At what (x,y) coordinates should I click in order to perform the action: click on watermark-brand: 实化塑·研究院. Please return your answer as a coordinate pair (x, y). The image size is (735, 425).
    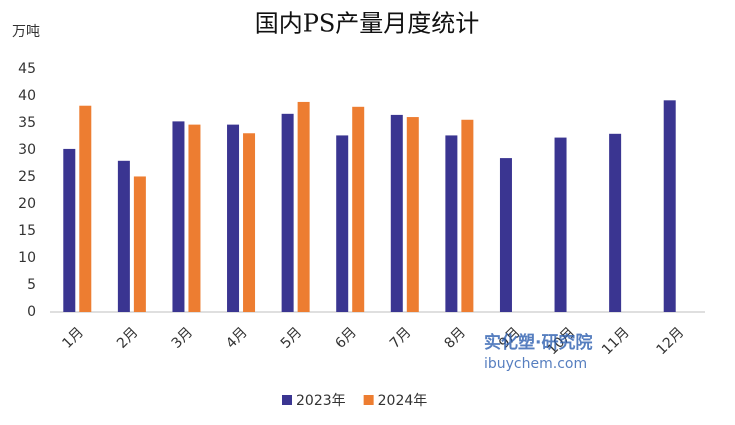
    Looking at the image, I should click on (538, 342).